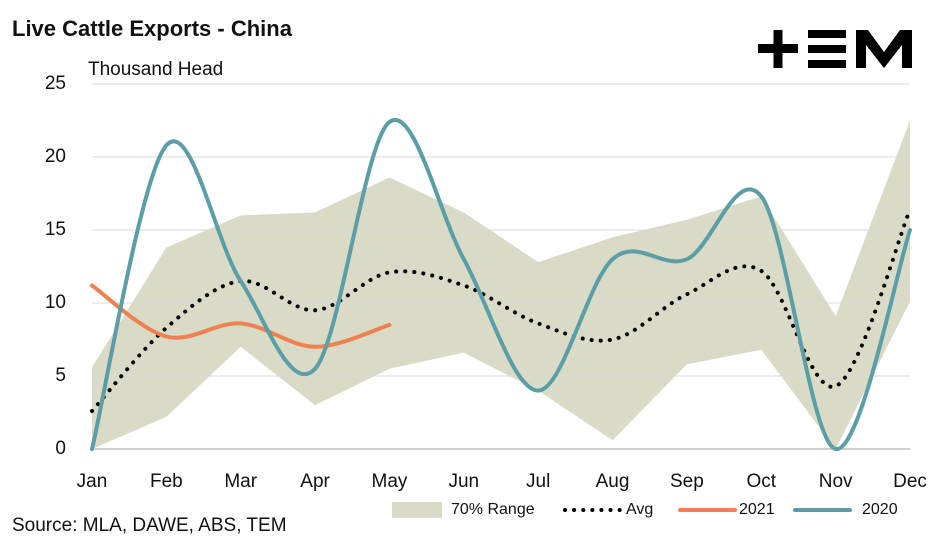  What do you see at coordinates (757, 509) in the screenshot?
I see `legend-label: 2021` at bounding box center [757, 509].